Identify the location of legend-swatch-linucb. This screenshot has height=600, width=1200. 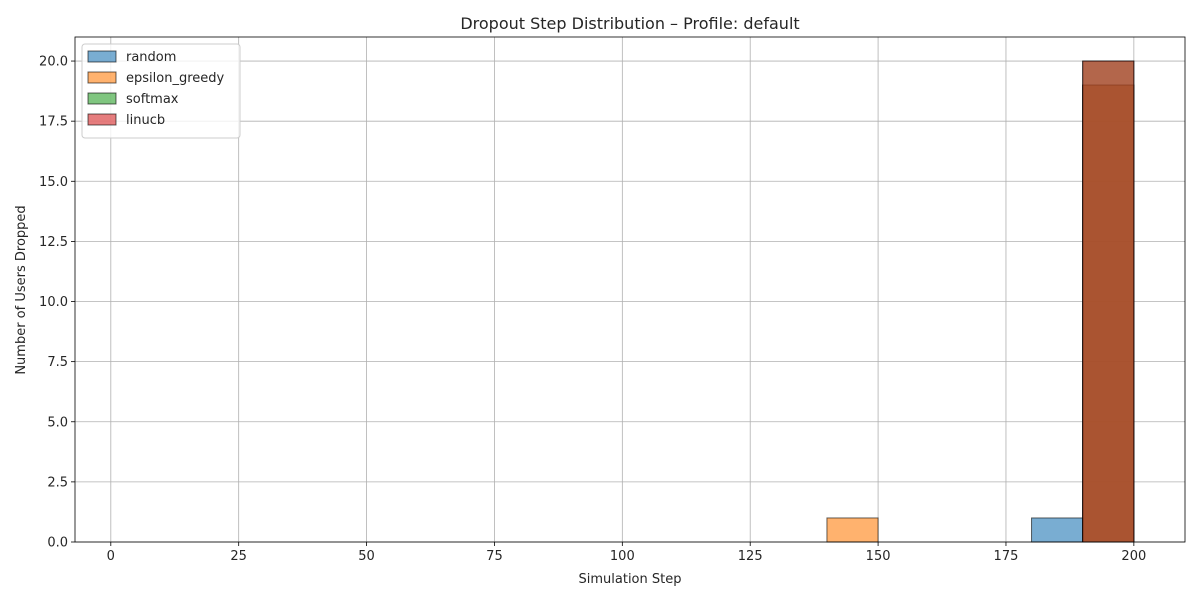
(102, 119).